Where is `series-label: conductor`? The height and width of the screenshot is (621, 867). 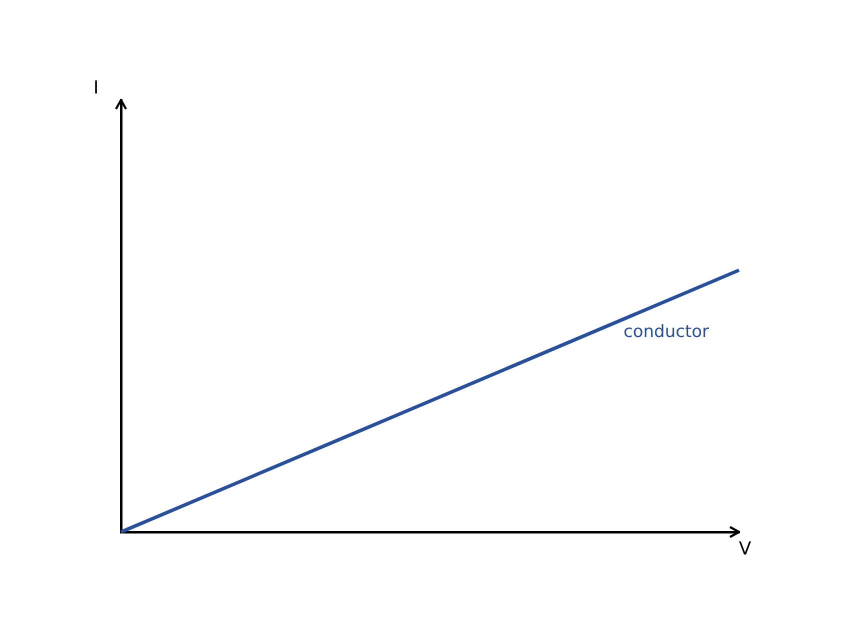 series-label: conductor is located at coordinates (667, 332).